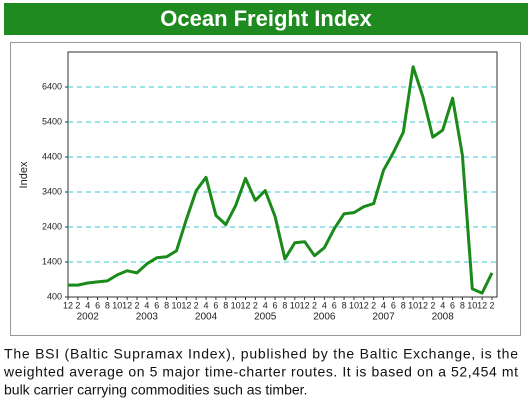  What do you see at coordinates (52, 191) in the screenshot?
I see `y-tick-label: 3400` at bounding box center [52, 191].